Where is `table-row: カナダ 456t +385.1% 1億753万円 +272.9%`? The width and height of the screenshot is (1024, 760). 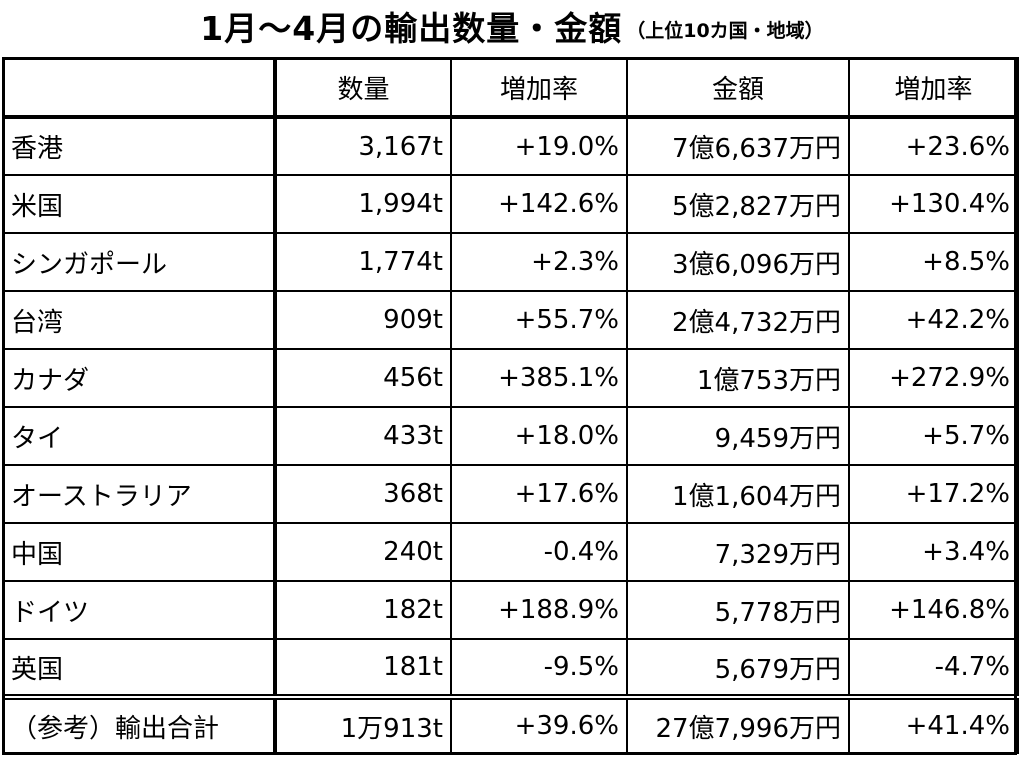
table-row: カナダ 456t +385.1% 1億753万円 +272.9% is located at coordinates (510, 378).